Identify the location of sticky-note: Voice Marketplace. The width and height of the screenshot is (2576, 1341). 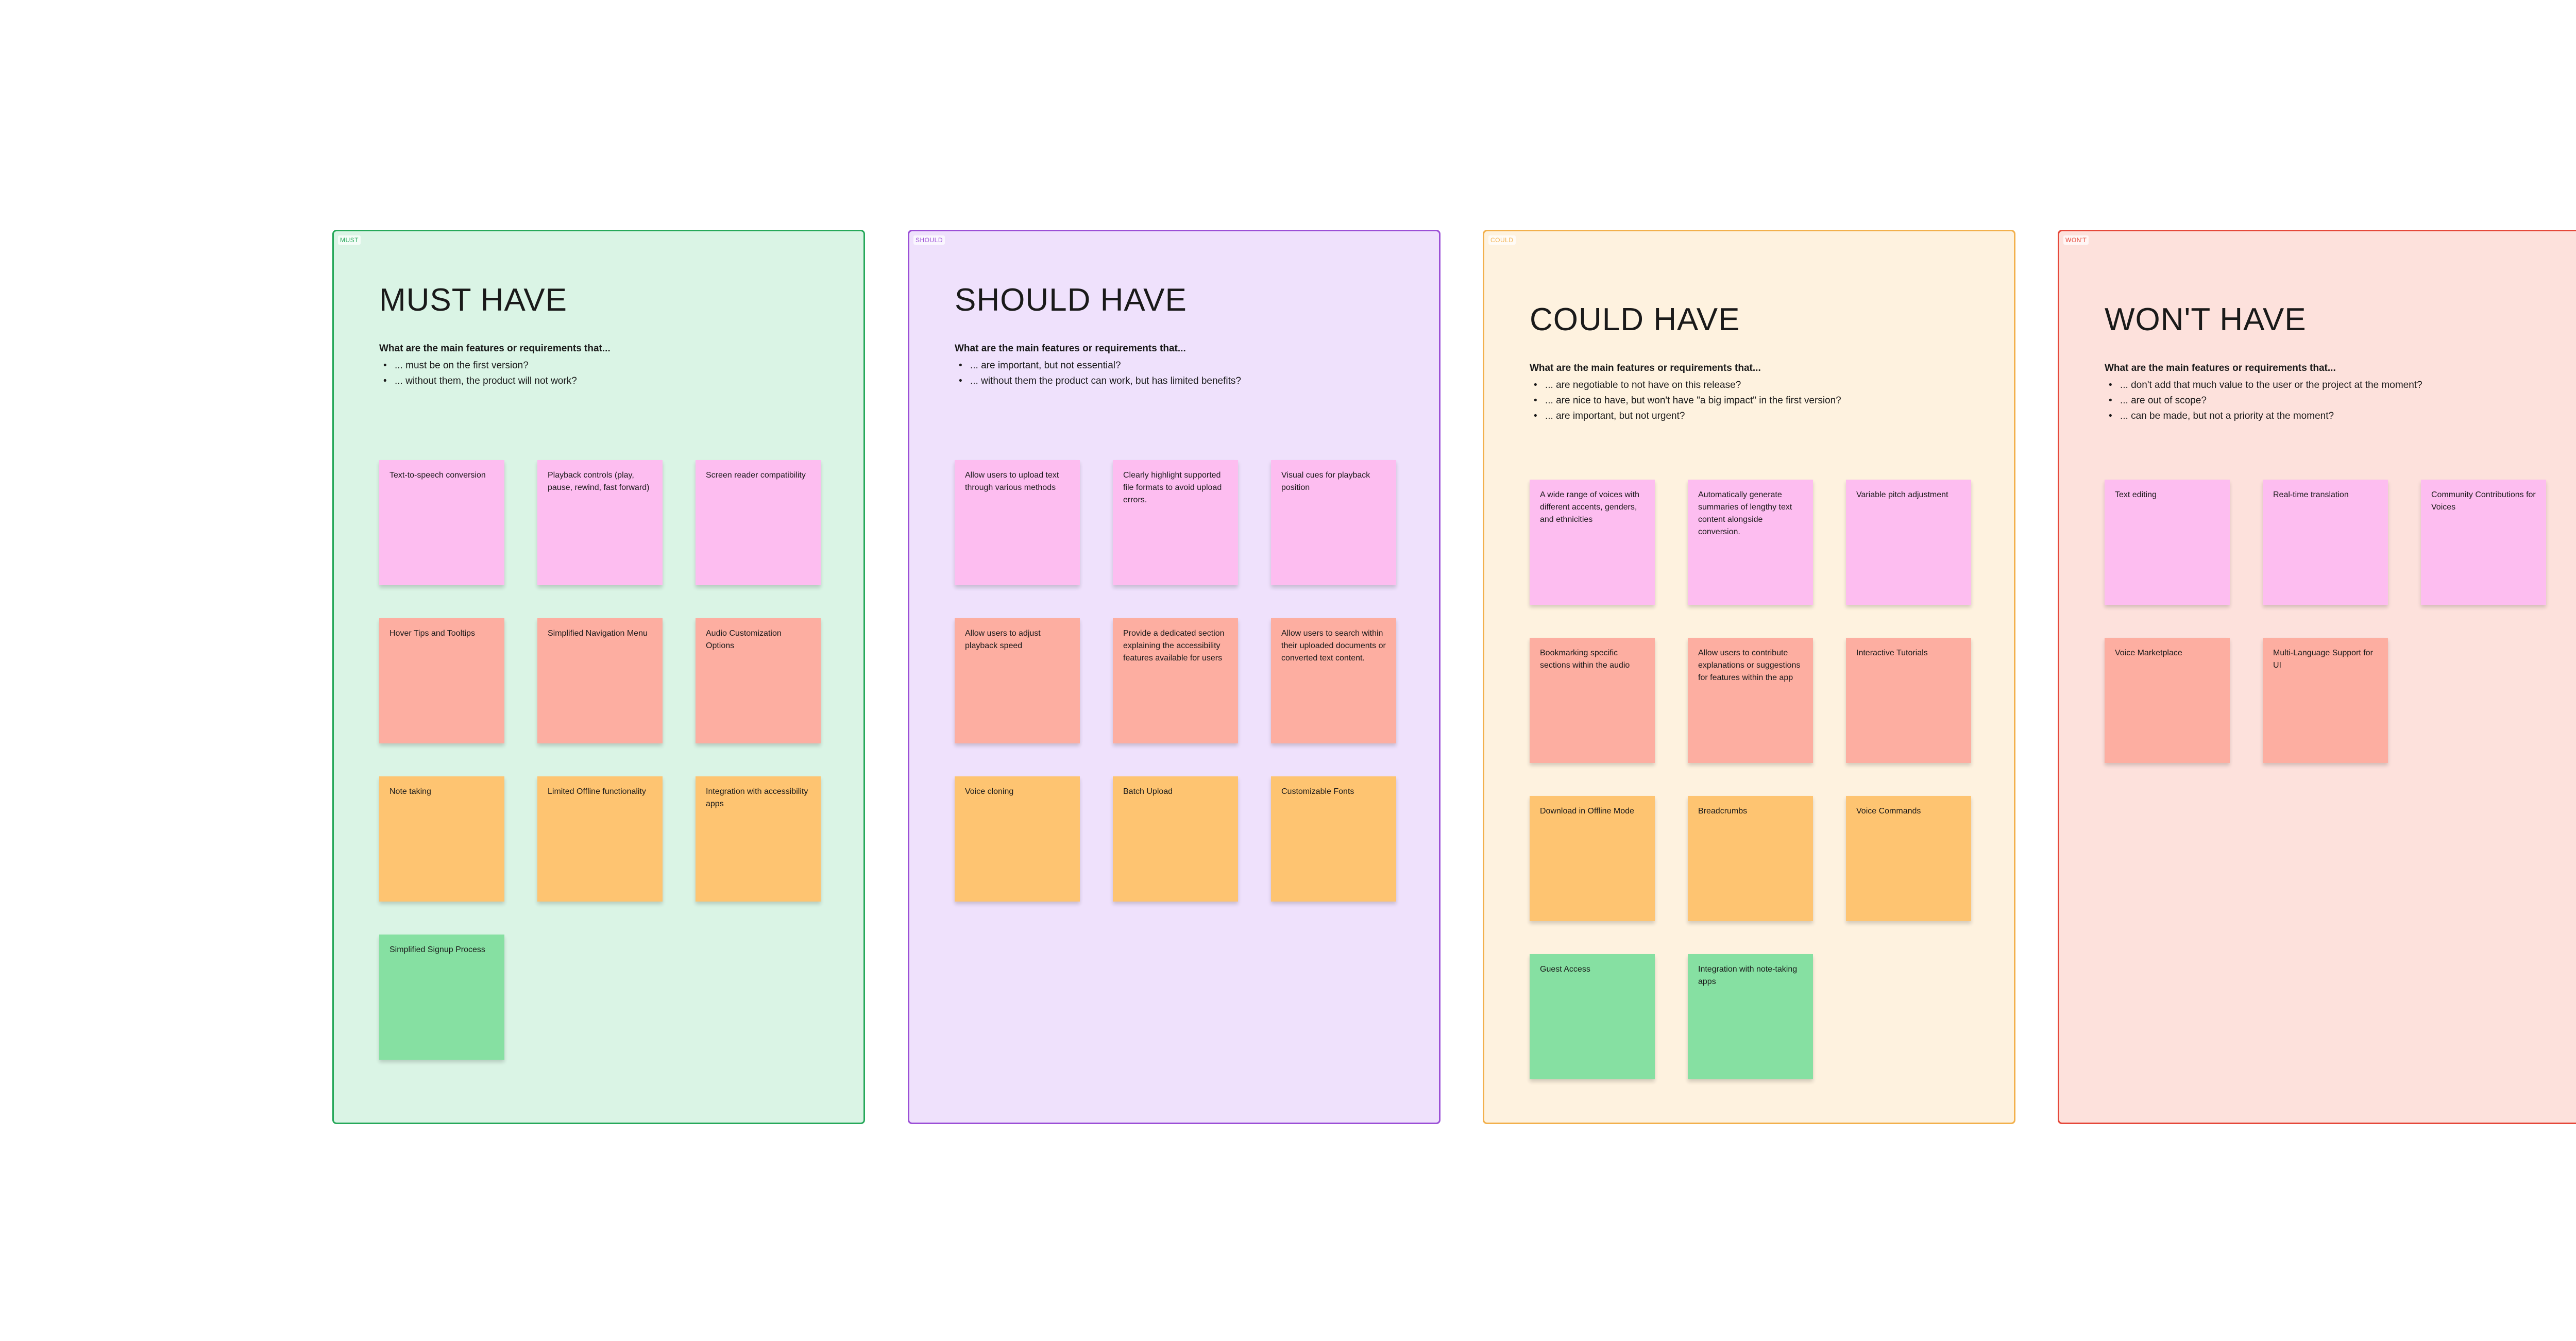
(2167, 700).